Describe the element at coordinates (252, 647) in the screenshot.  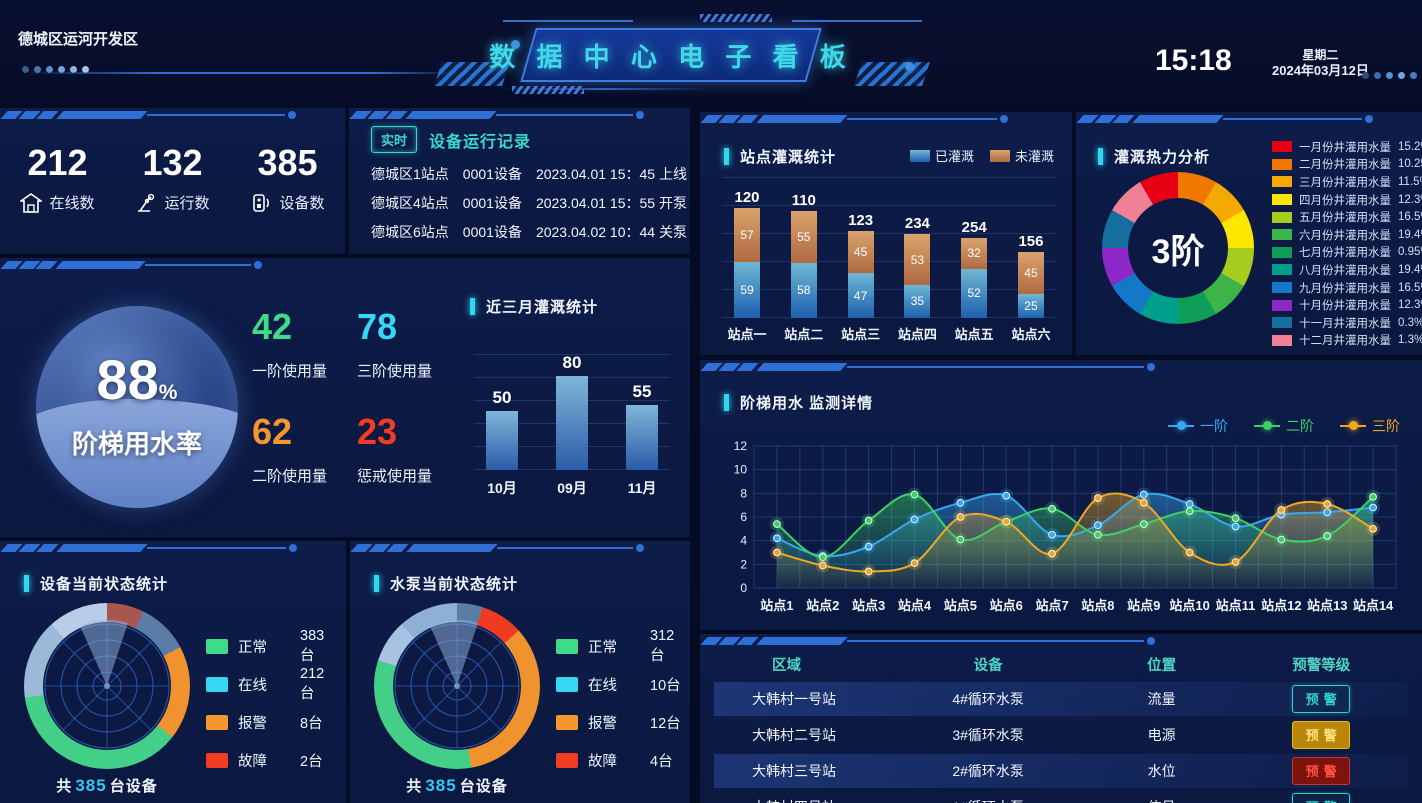
I see `status-legend-label: 正常` at that location.